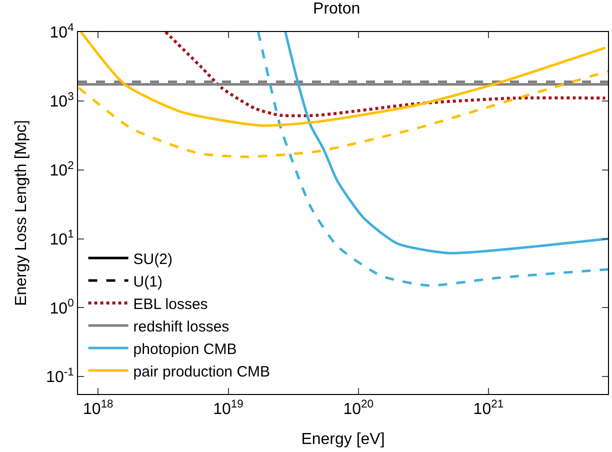 This screenshot has width=612, height=452. I want to click on legend-label: redshift losses, so click(181, 327).